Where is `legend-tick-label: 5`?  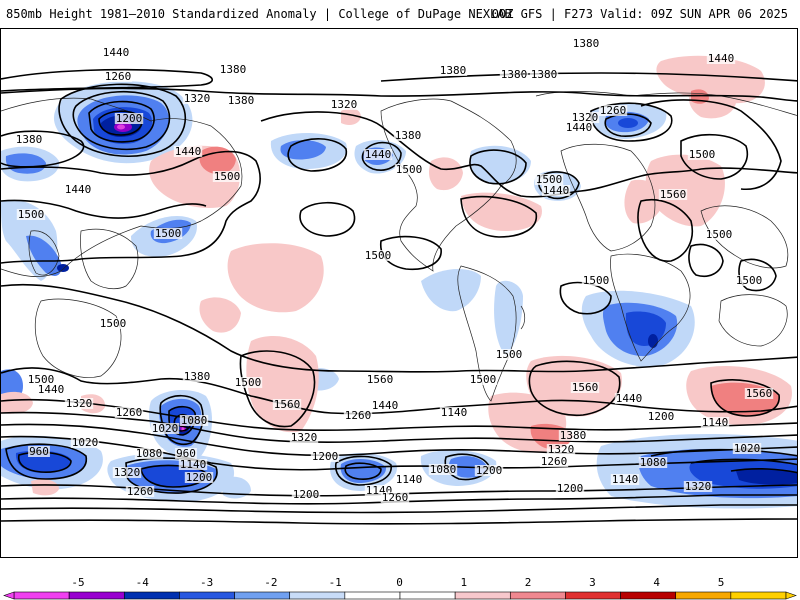
legend-tick-label: 5 is located at coordinates (721, 582).